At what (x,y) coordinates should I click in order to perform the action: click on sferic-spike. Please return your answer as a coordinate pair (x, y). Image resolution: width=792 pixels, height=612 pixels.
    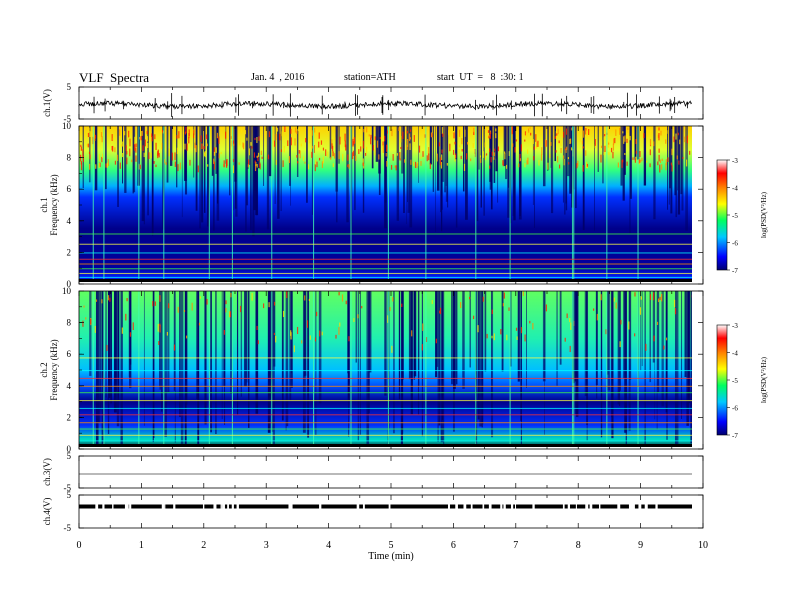
    Looking at the image, I should click on (574, 205).